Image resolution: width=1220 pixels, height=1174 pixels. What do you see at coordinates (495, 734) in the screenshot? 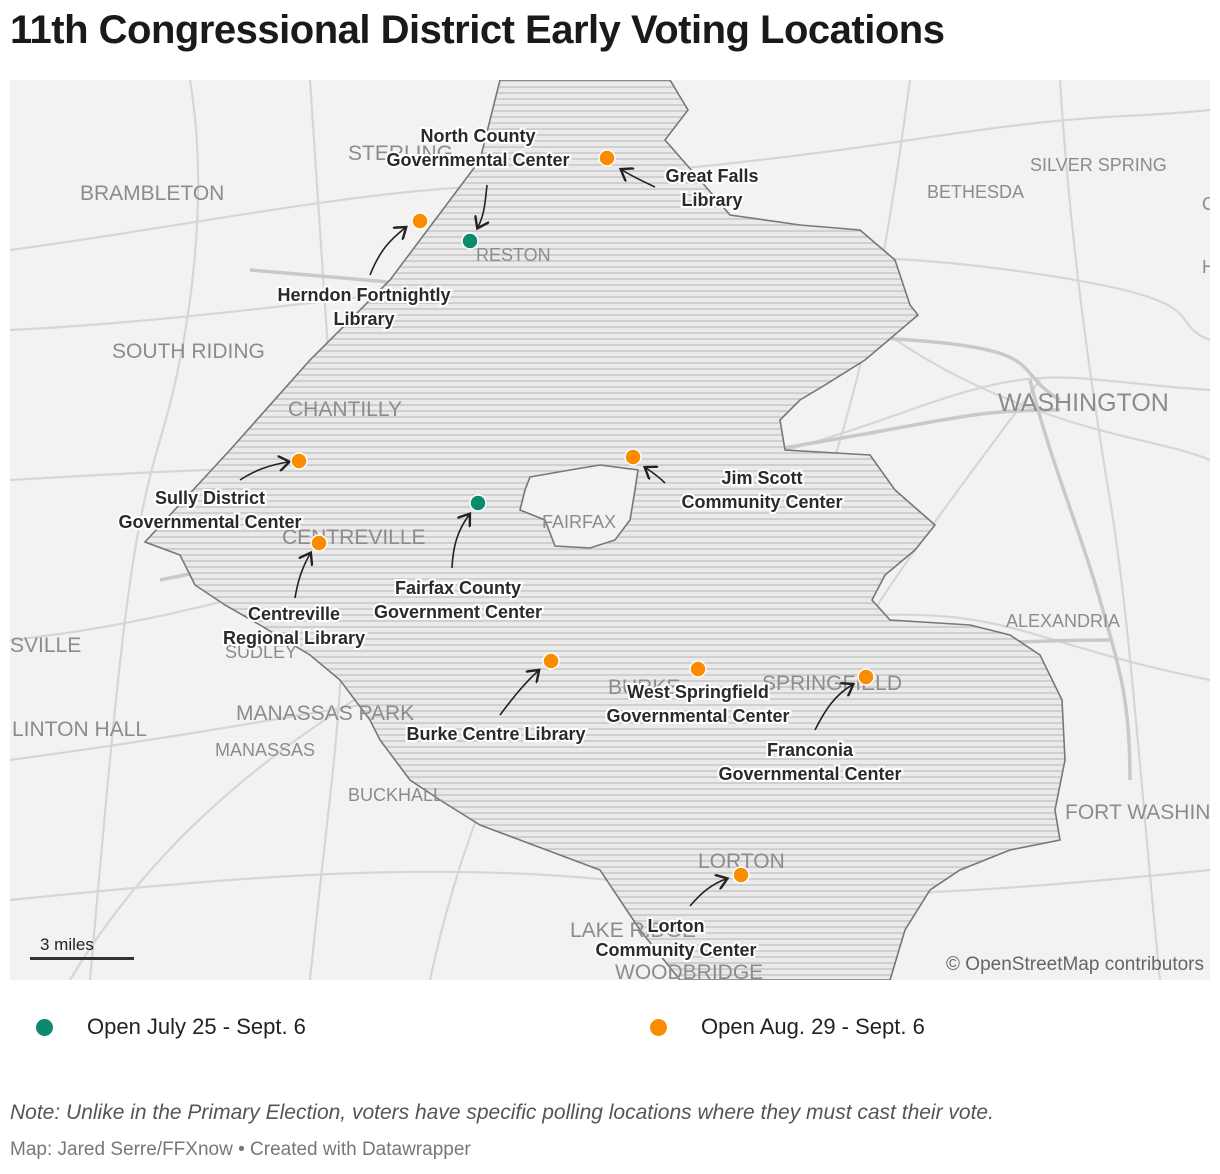
I see `location-label: Burke Centre Library` at bounding box center [495, 734].